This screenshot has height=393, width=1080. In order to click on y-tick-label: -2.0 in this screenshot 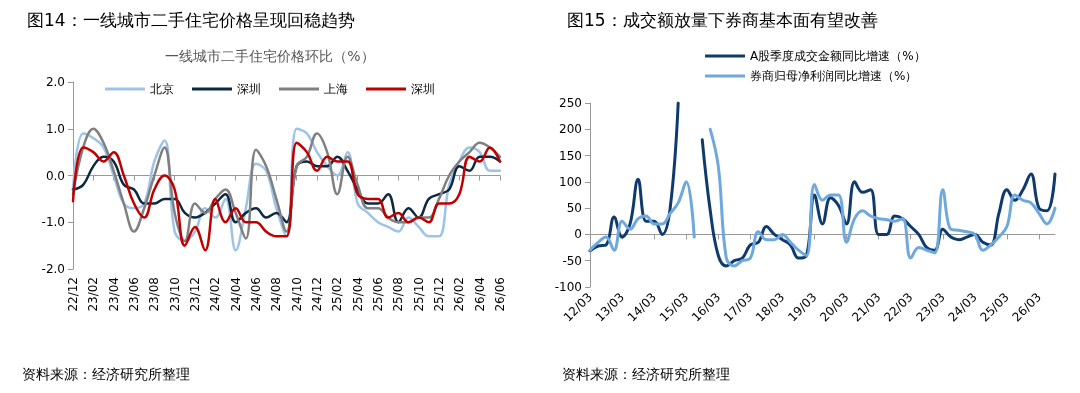, I will do `click(53, 269)`.